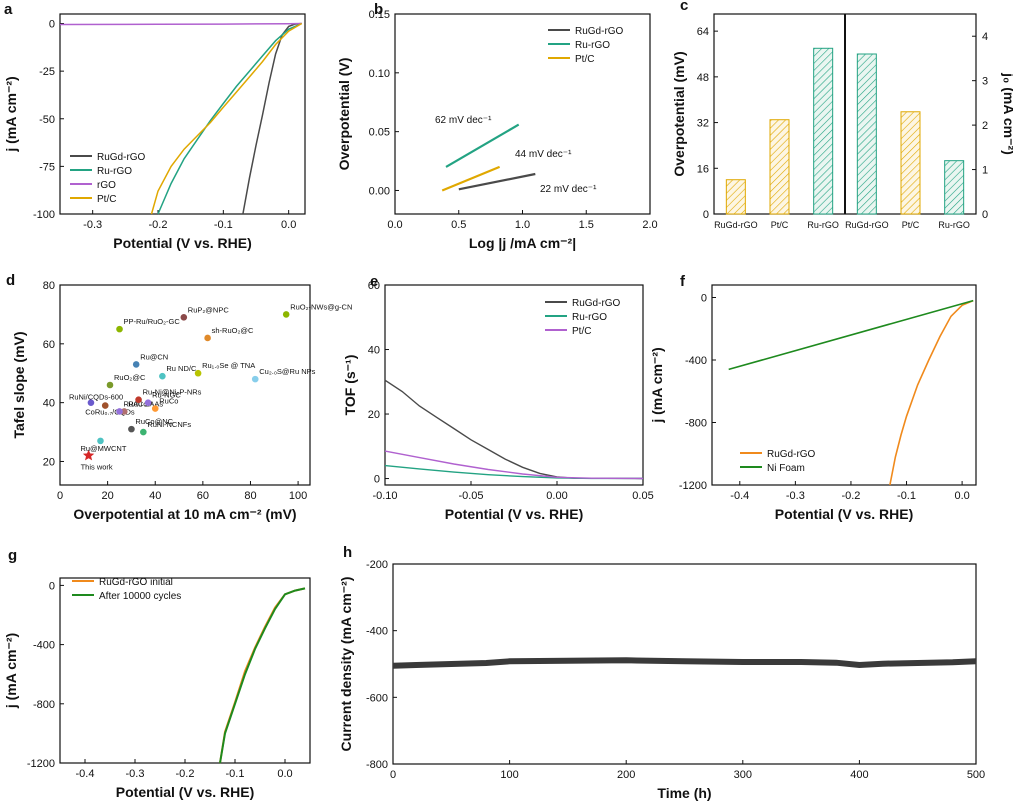 The height and width of the screenshot is (809, 1013). I want to click on series-line-ru-rgo, so click(514, 472).